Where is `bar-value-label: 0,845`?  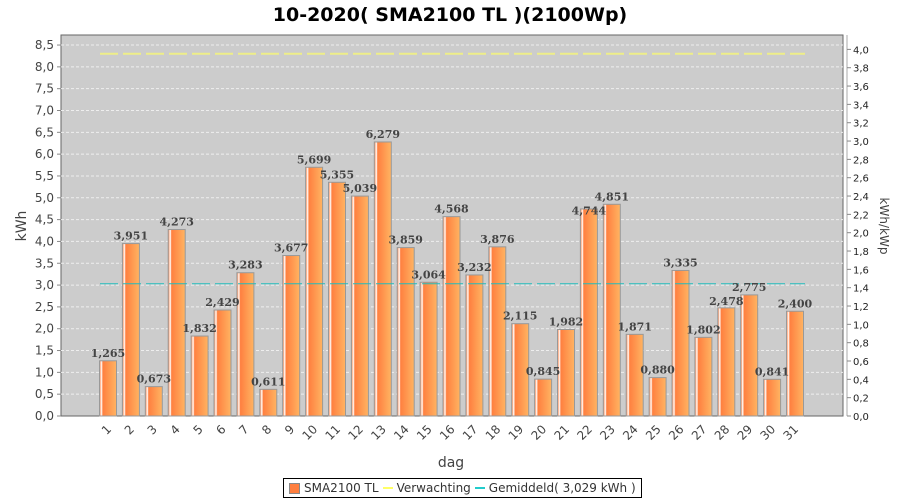
bar-value-label: 0,845 is located at coordinates (543, 371).